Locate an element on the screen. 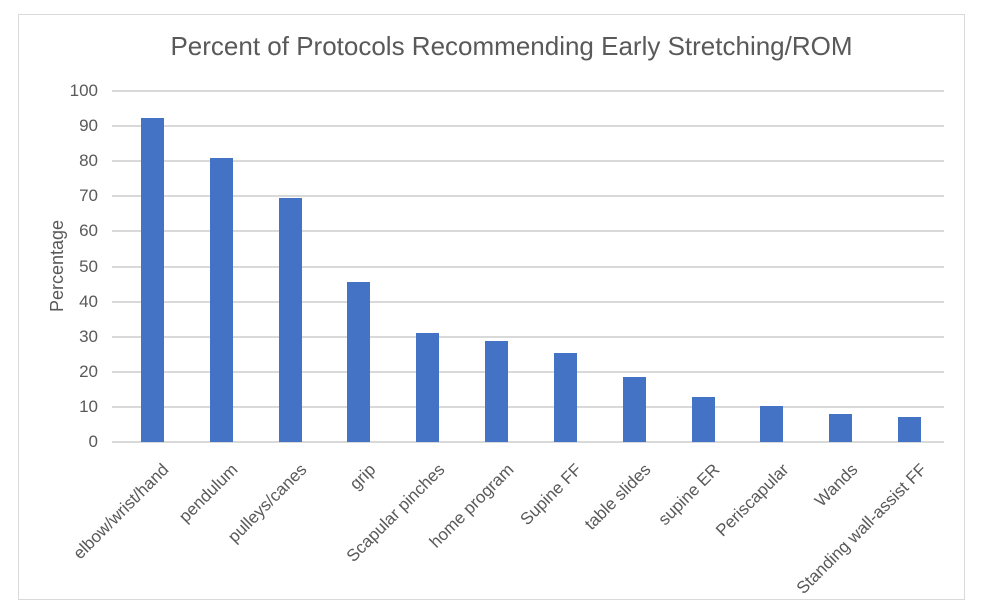 This screenshot has height=614, width=982. bar-grip is located at coordinates (359, 362).